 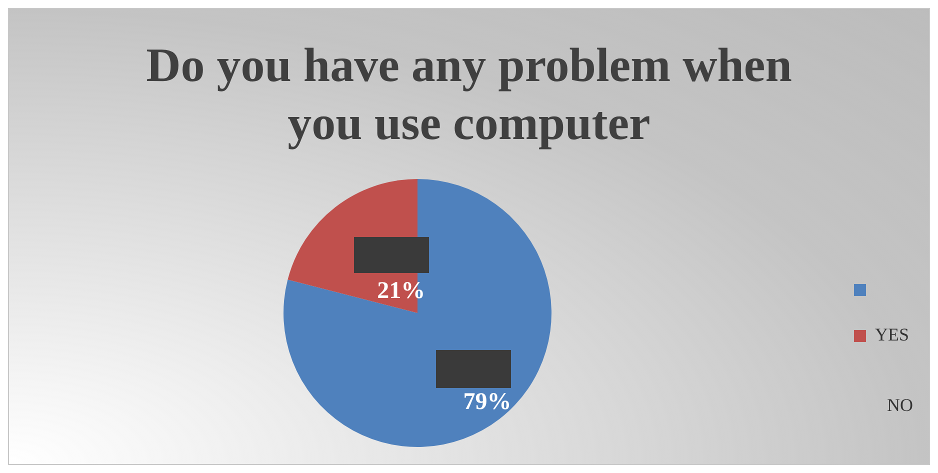 What do you see at coordinates (900, 405) in the screenshot?
I see `text: NO` at bounding box center [900, 405].